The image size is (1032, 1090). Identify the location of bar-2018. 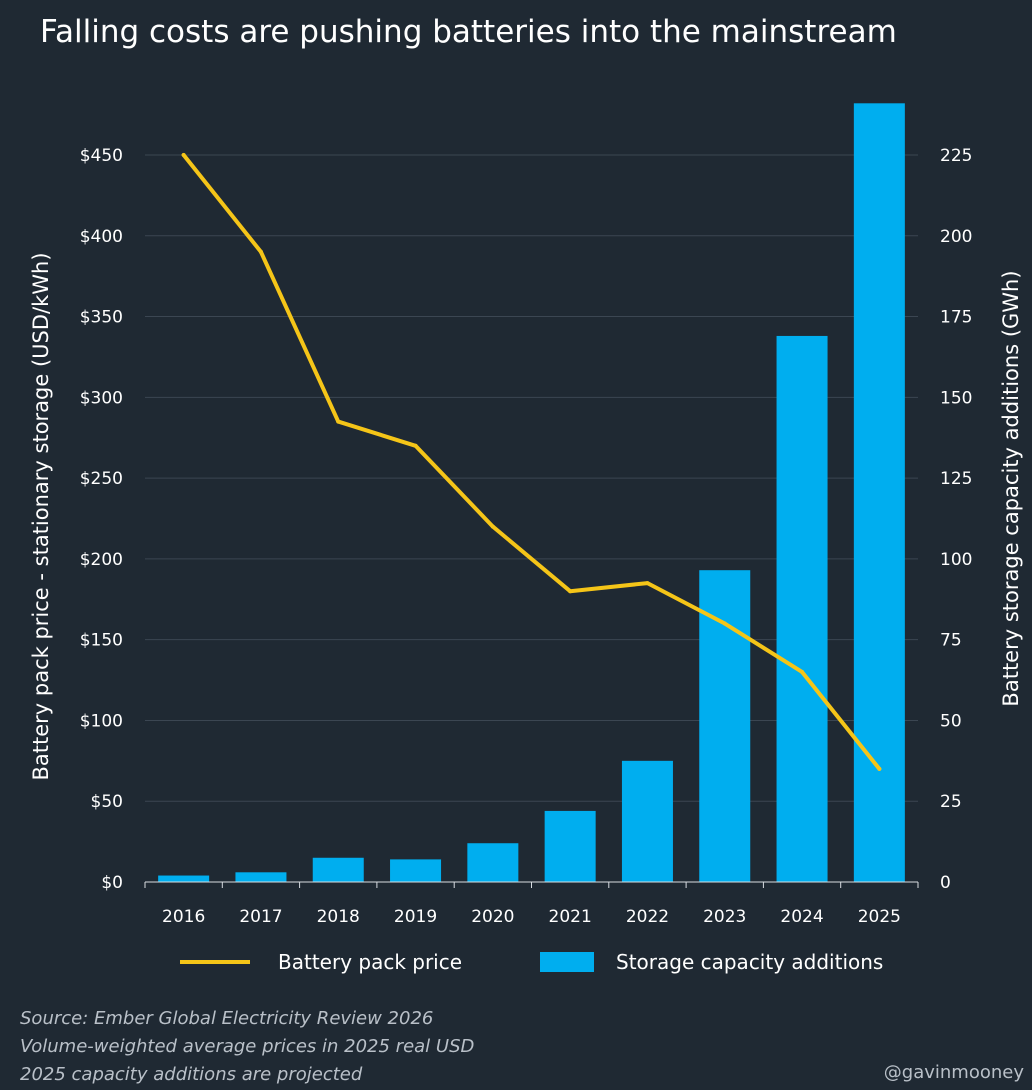
(338, 869).